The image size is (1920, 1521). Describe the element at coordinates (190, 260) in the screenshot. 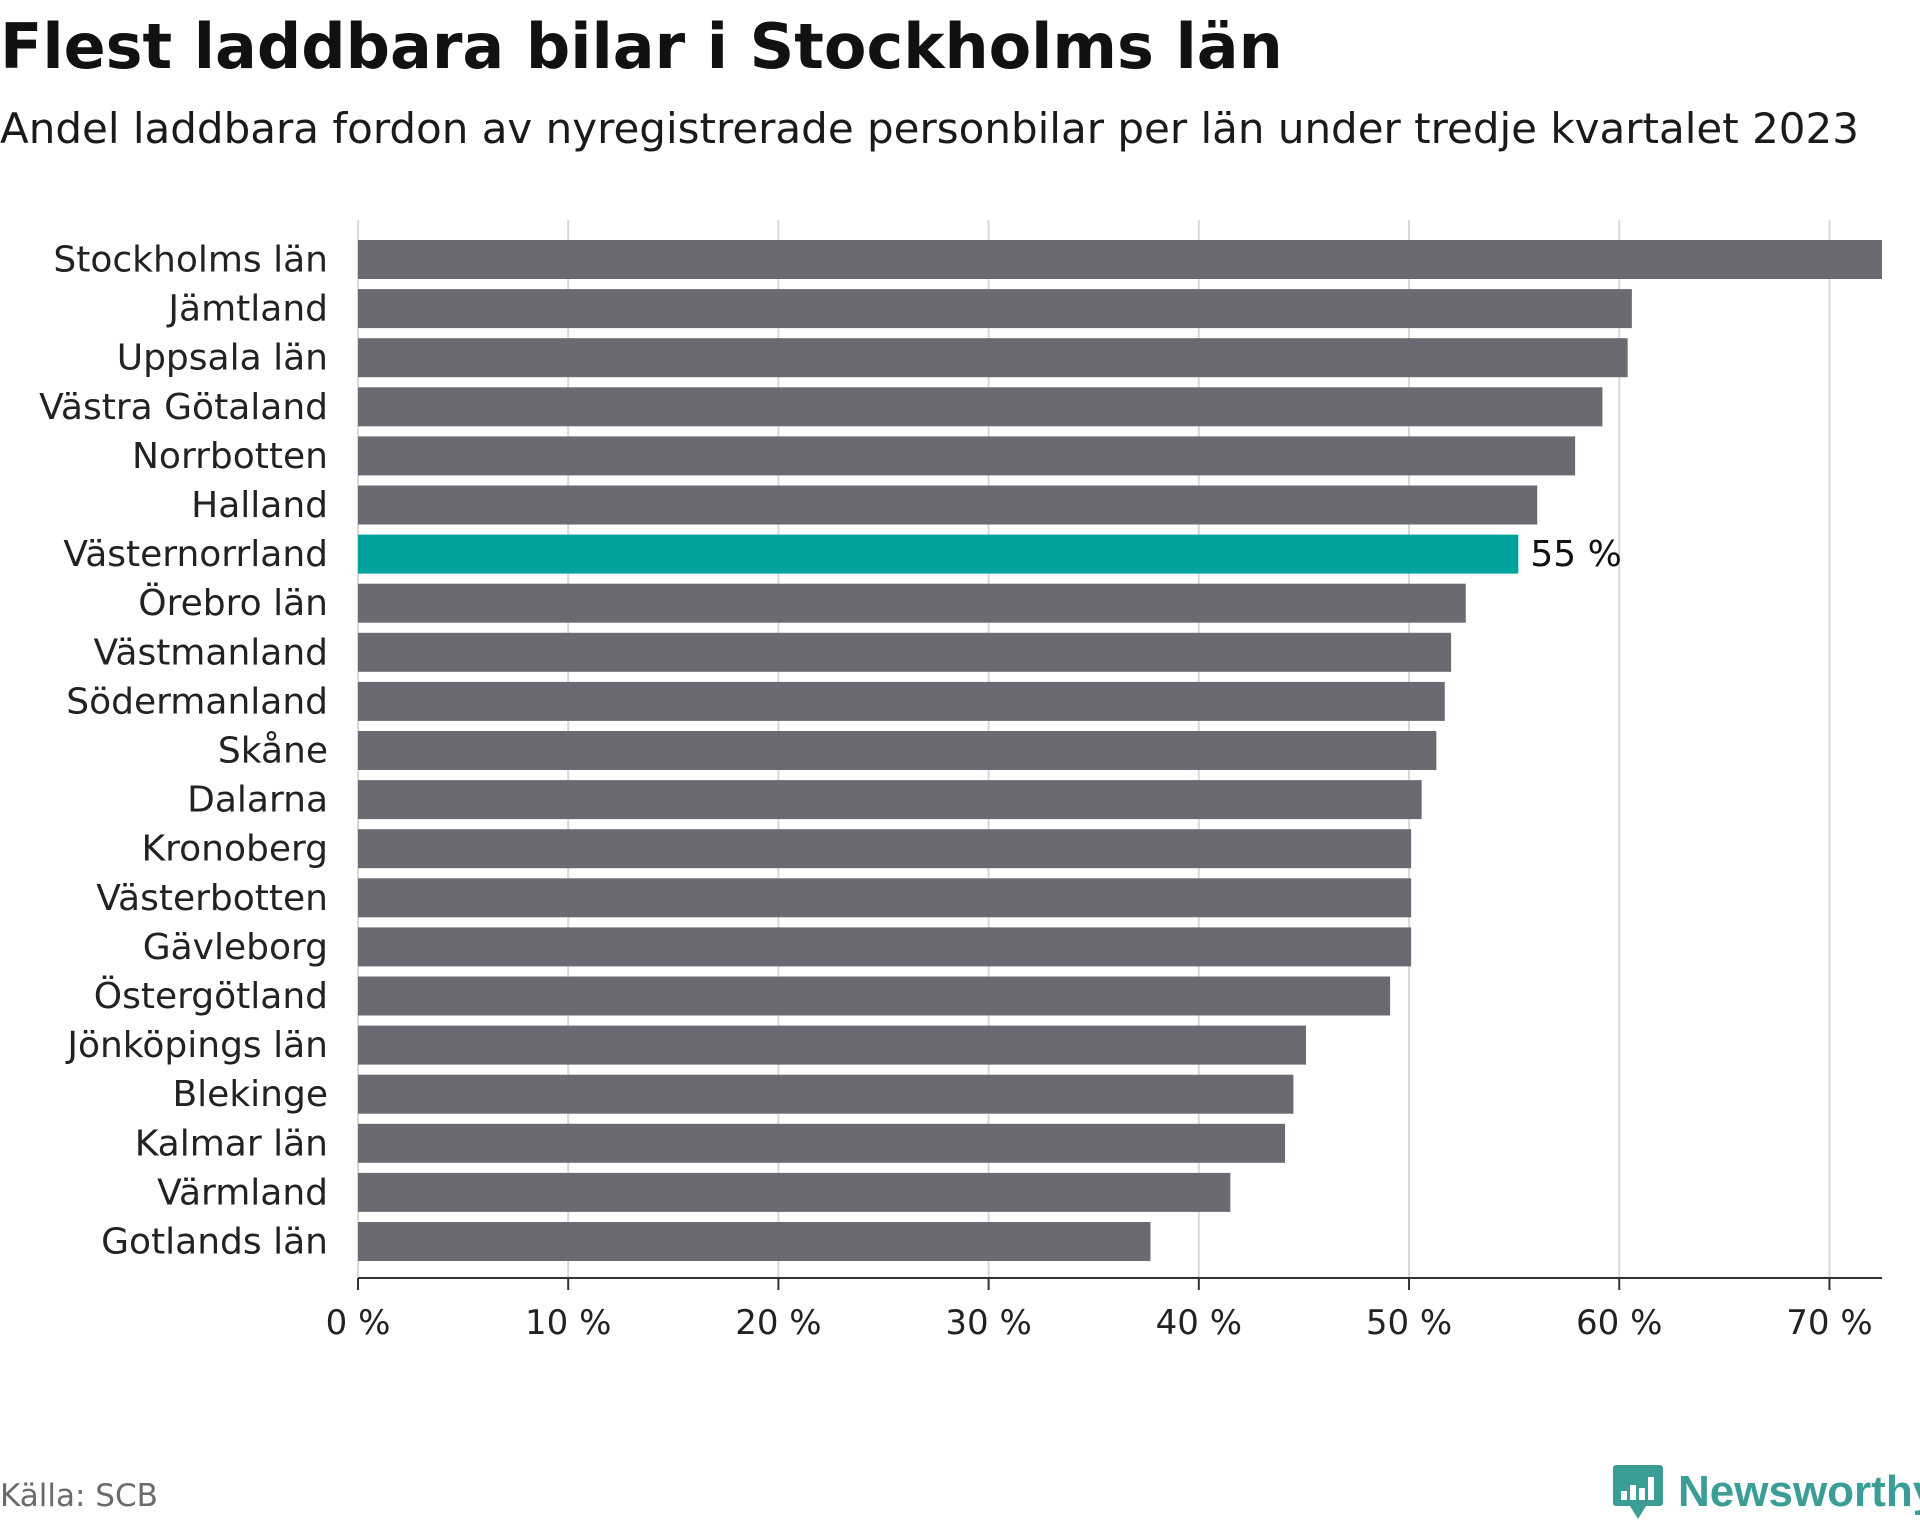

I see `category-label: Stockholms län` at that location.